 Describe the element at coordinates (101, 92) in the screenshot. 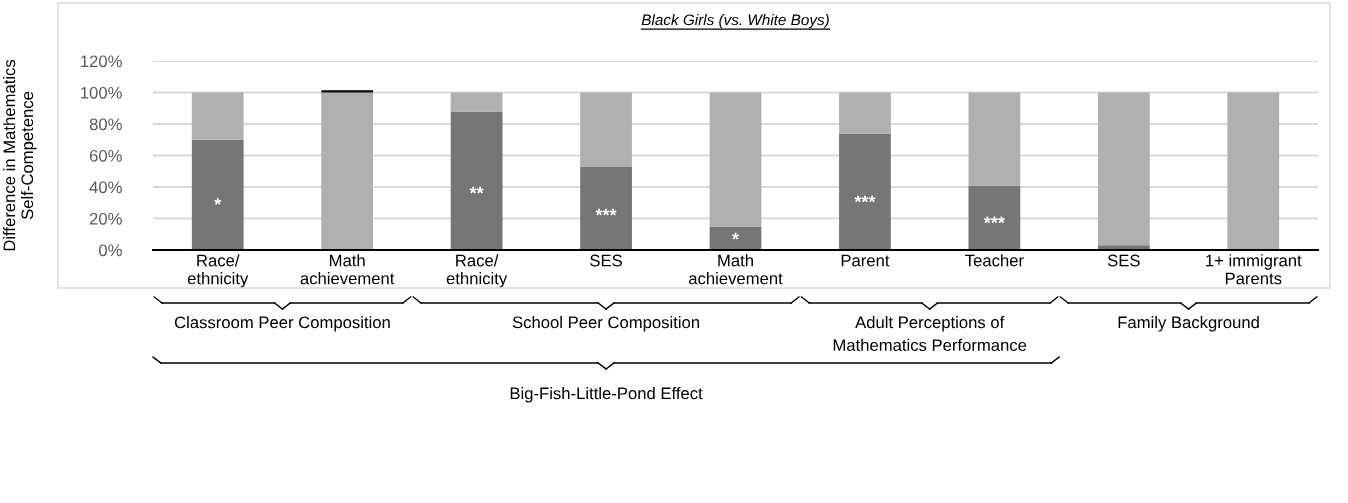

I see `y-tick-label: 100%` at that location.